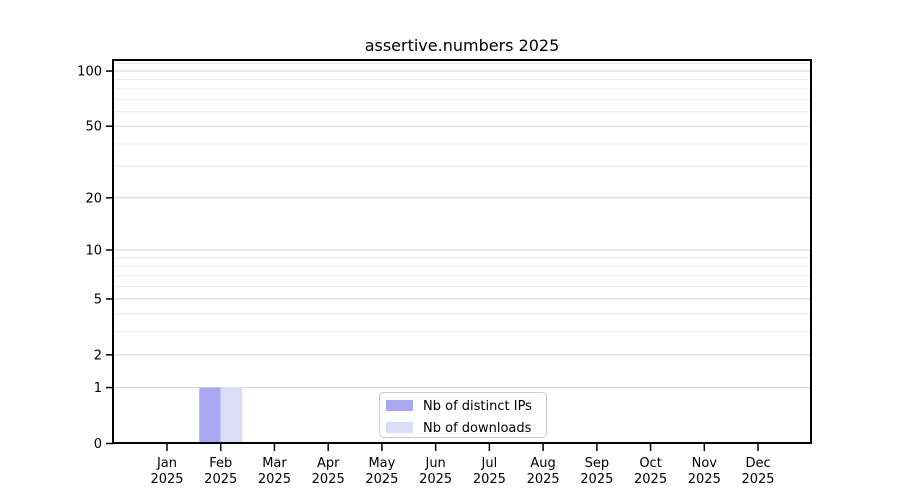 The height and width of the screenshot is (500, 900). Describe the element at coordinates (166, 479) in the screenshot. I see `x-tick-label-year-jan: 2025` at that location.